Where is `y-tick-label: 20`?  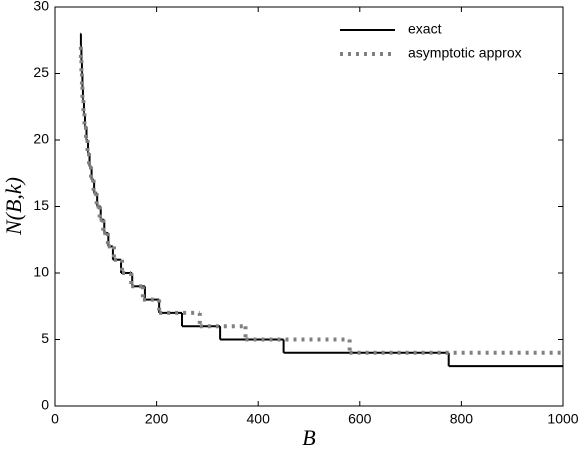
y-tick-label: 20 is located at coordinates (41, 139).